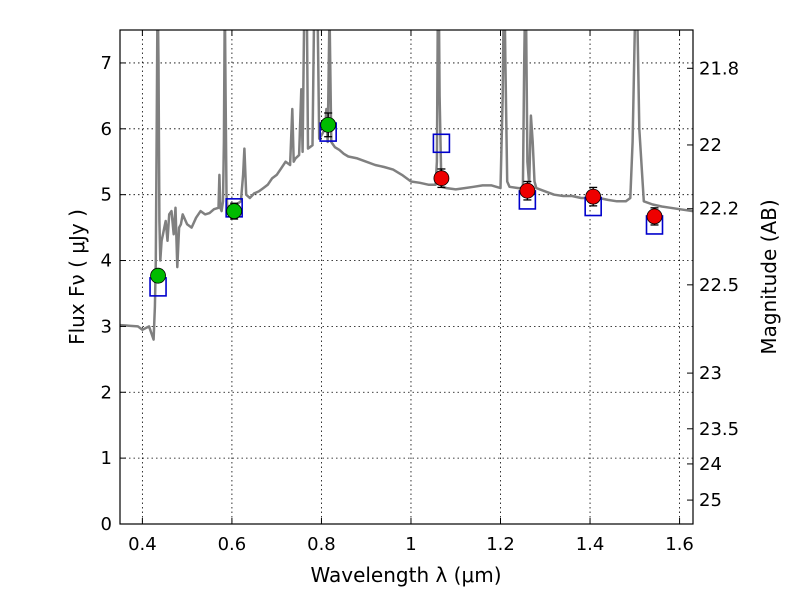 This screenshot has height=600, width=800. What do you see at coordinates (441, 143) in the screenshot?
I see `model-point` at bounding box center [441, 143].